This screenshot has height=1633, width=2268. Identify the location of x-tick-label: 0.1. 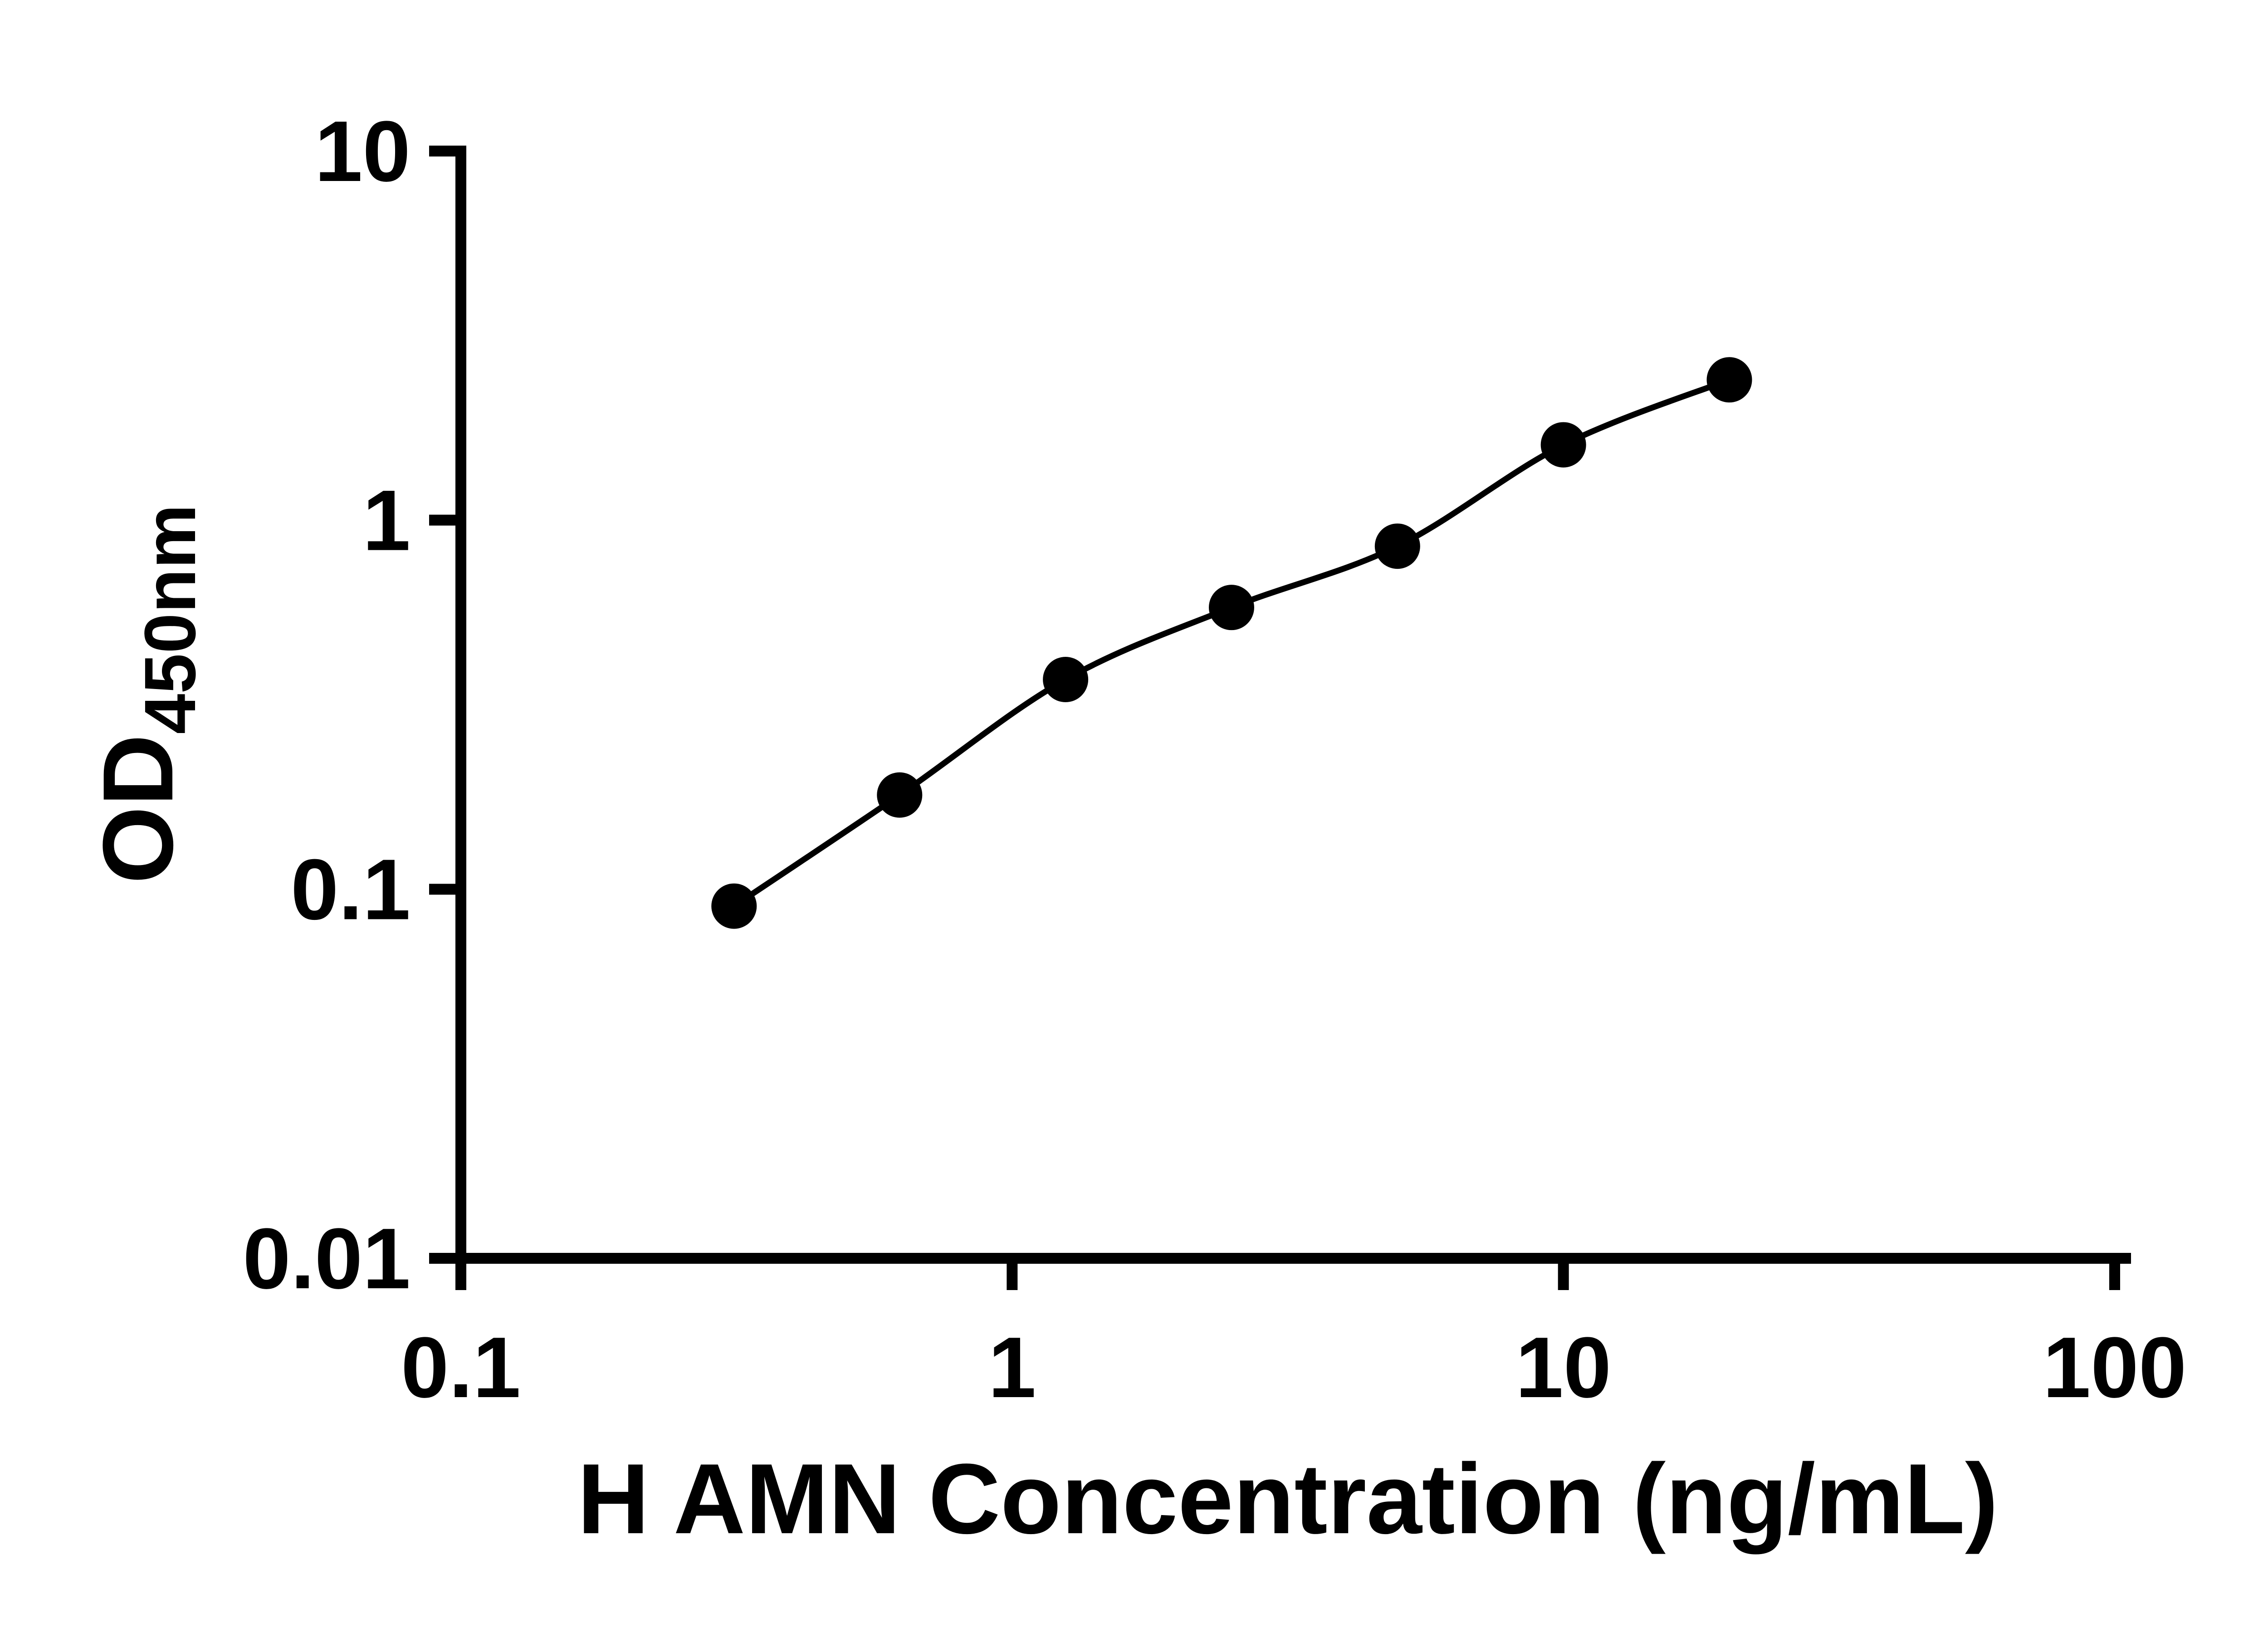
(461, 1368).